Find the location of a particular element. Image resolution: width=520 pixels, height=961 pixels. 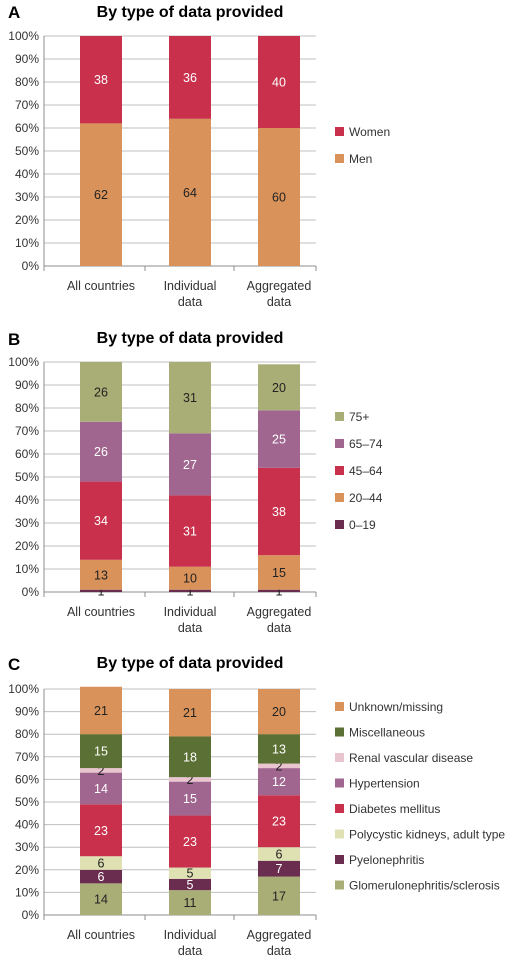

y-tick-label: 70% is located at coordinates (27, 431).